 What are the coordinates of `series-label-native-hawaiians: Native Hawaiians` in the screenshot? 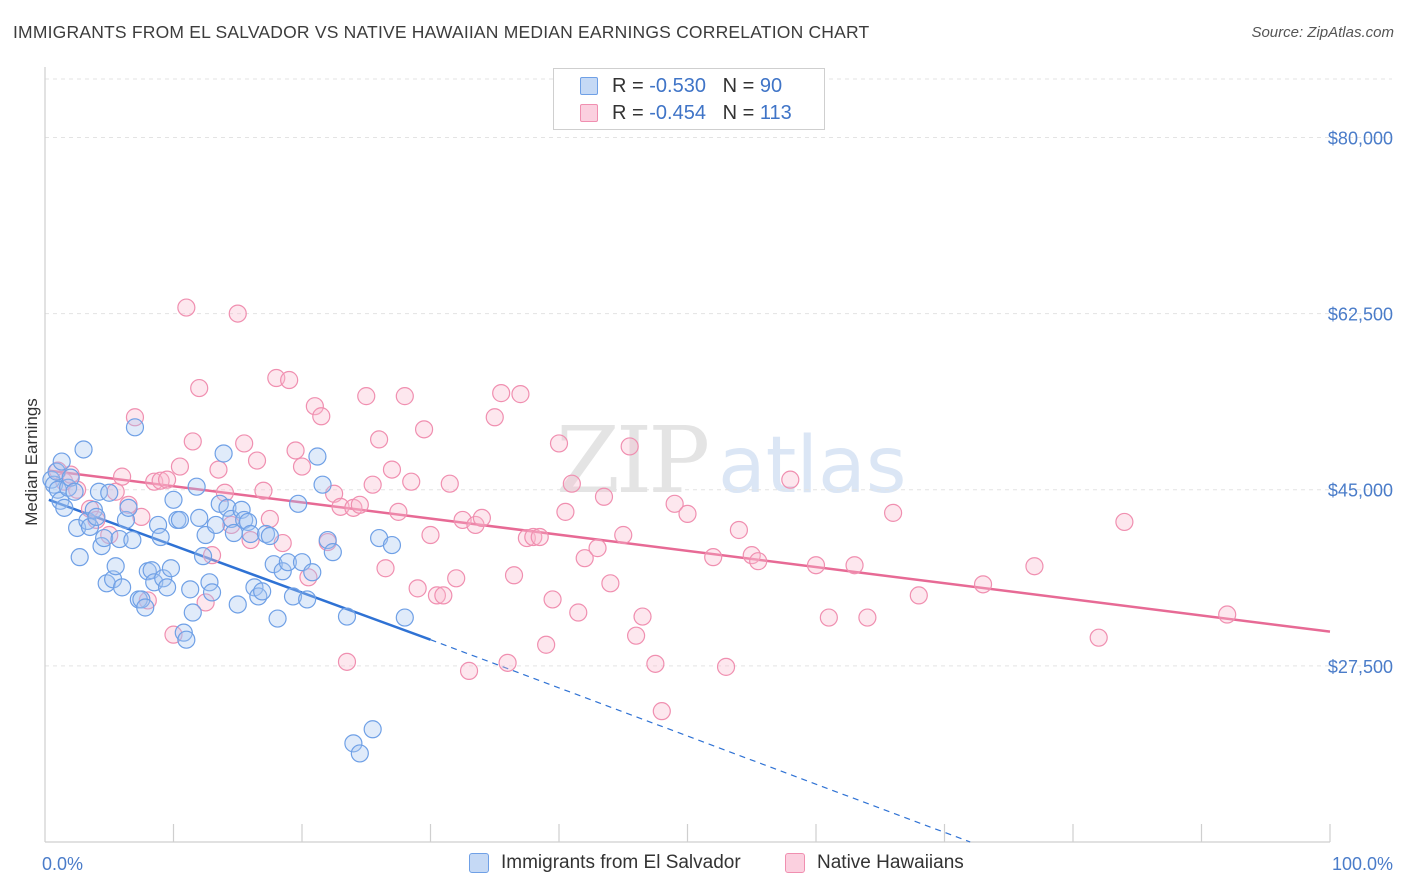 It's located at (890, 862).